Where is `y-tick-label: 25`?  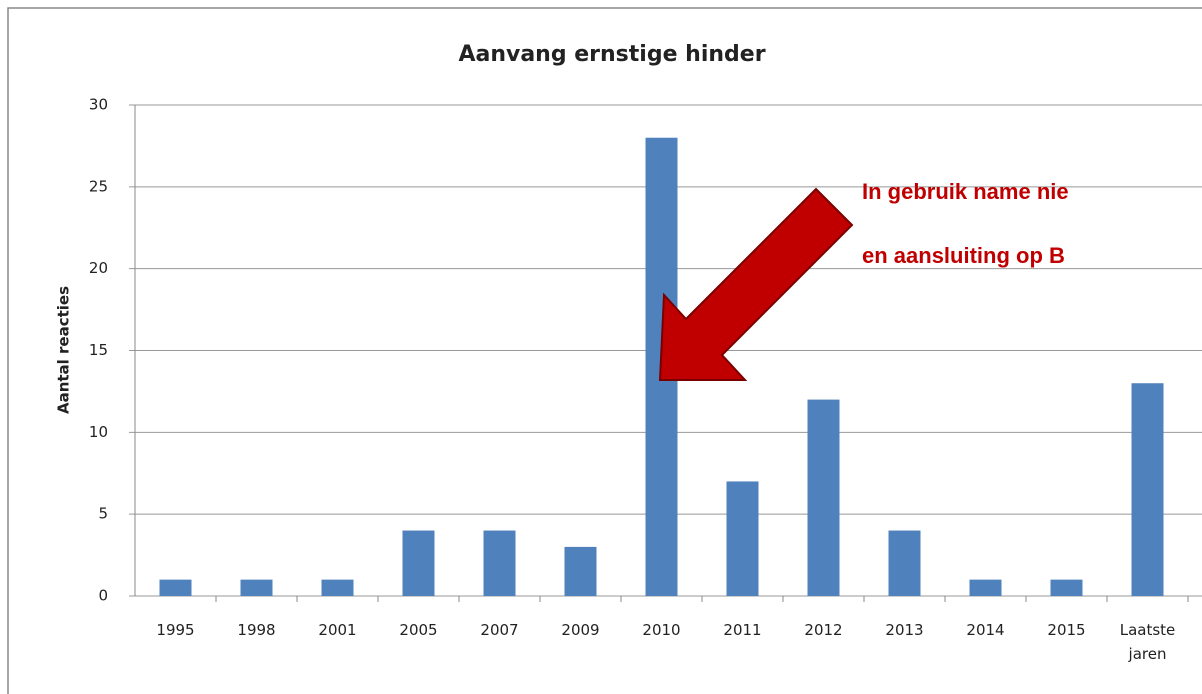 y-tick-label: 25 is located at coordinates (98, 186).